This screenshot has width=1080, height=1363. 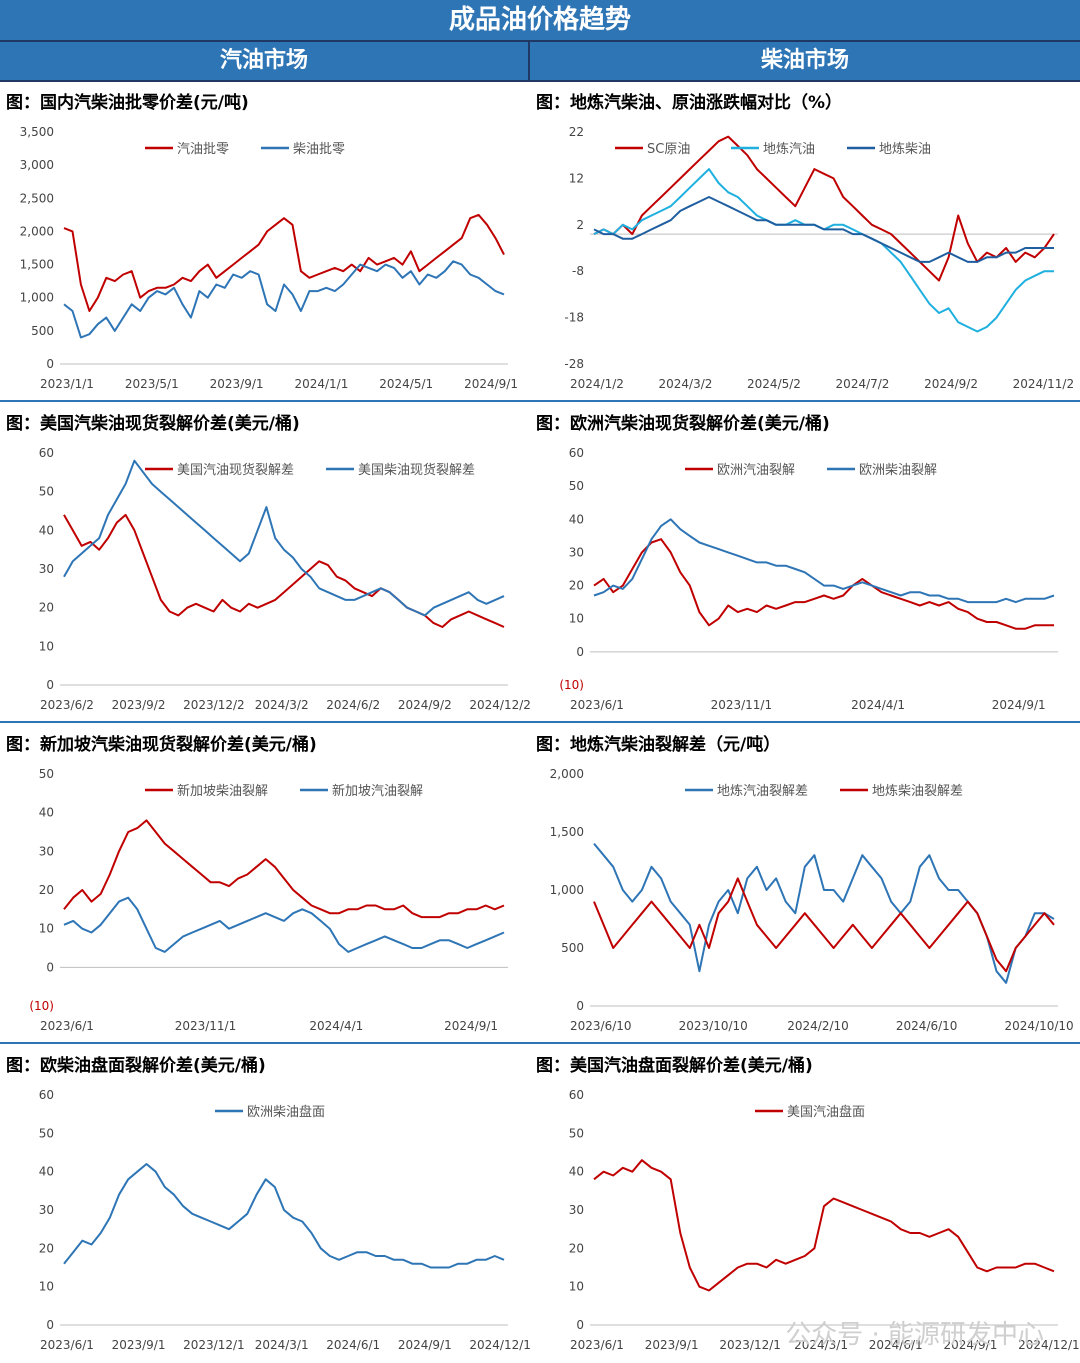 What do you see at coordinates (683, 424) in the screenshot?
I see `chart-title: 图：欧洲汽柴油现货裂解价差(美元/桶)` at bounding box center [683, 424].